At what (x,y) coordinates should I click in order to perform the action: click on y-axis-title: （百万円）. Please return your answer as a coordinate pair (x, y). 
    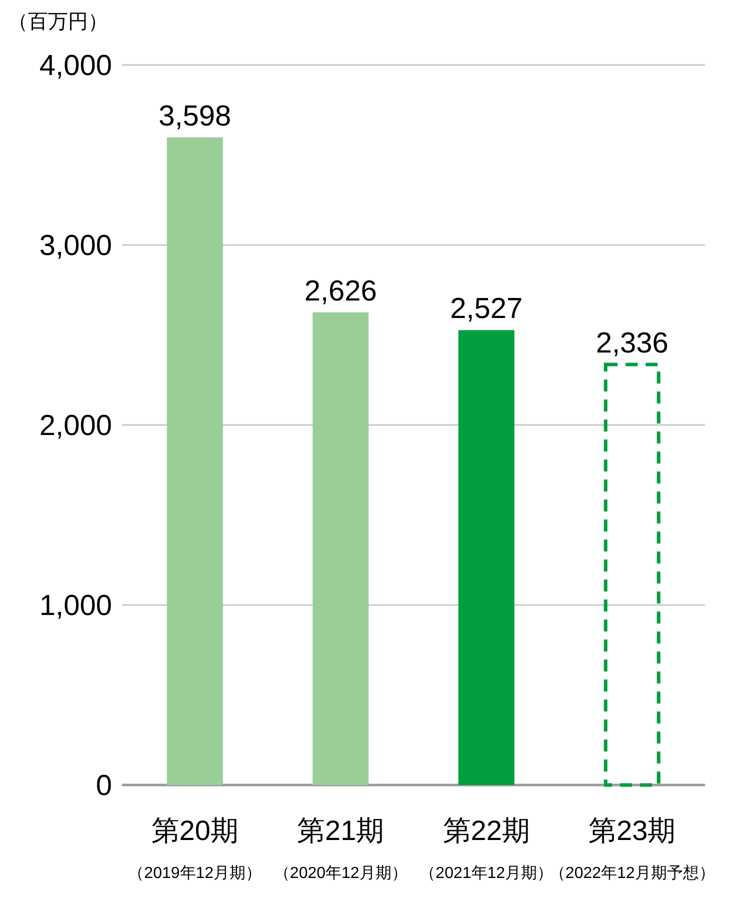
    Looking at the image, I should click on (58, 22).